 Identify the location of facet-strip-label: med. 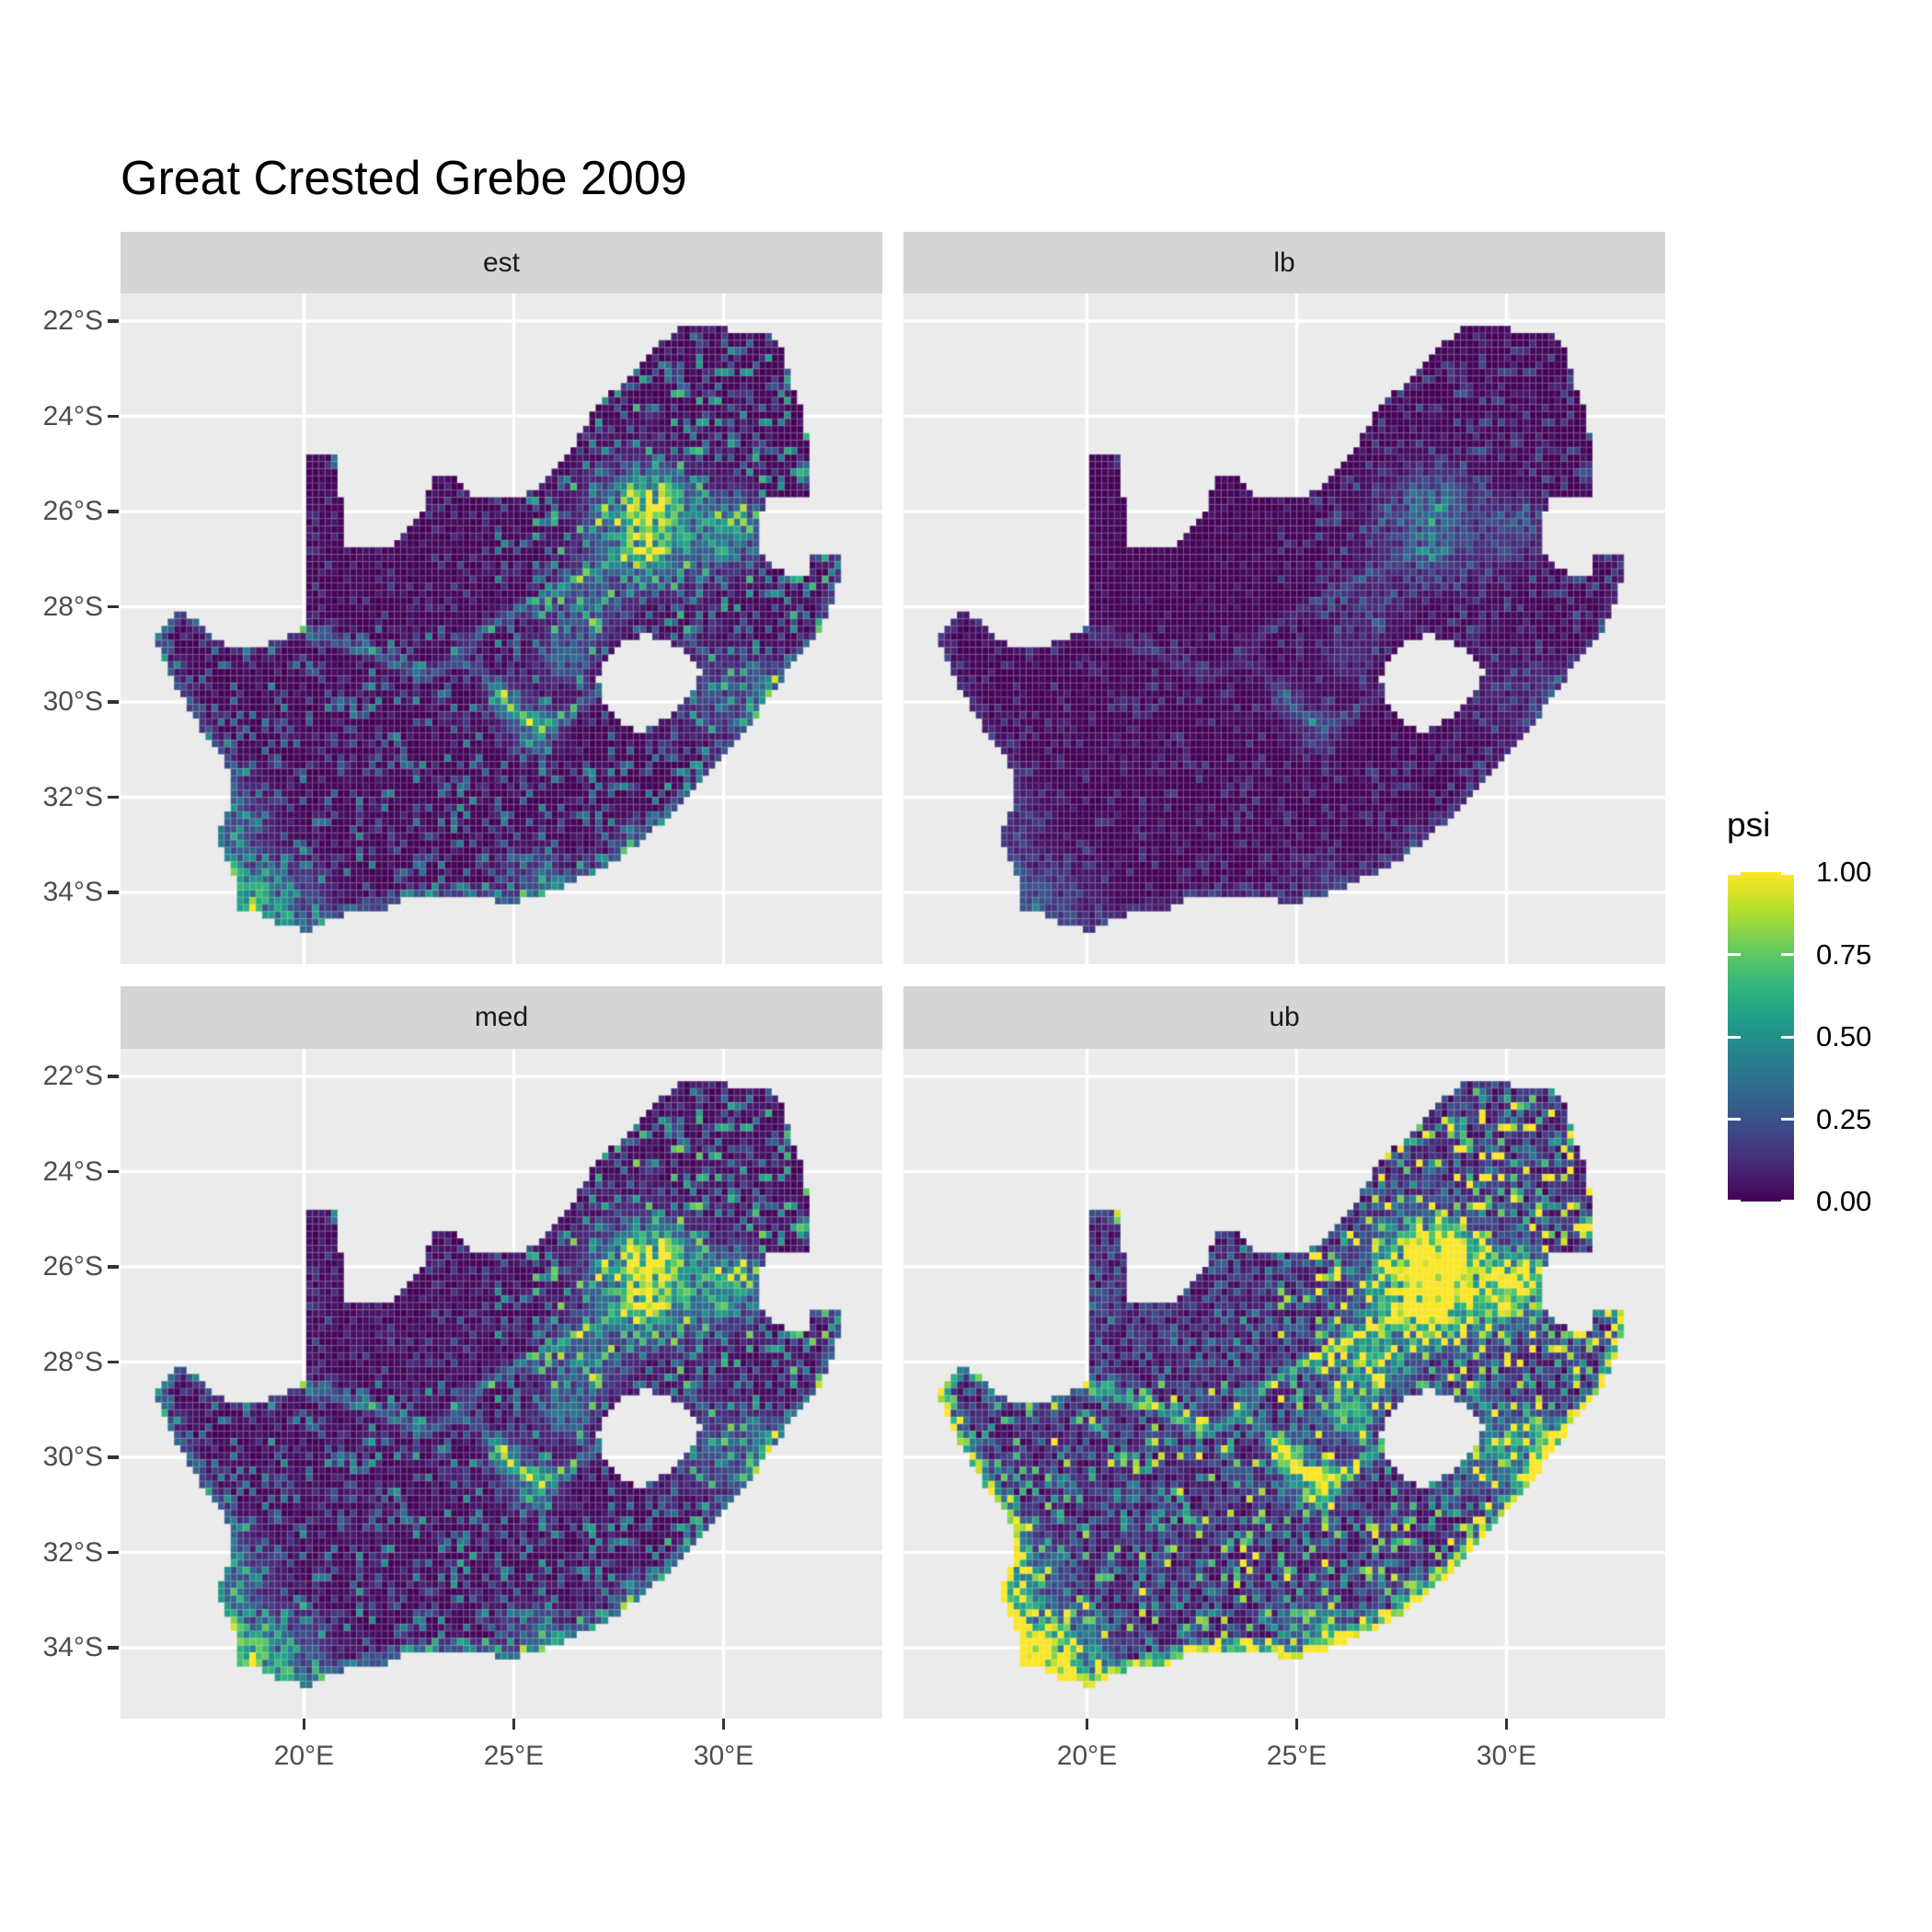
(501, 1017).